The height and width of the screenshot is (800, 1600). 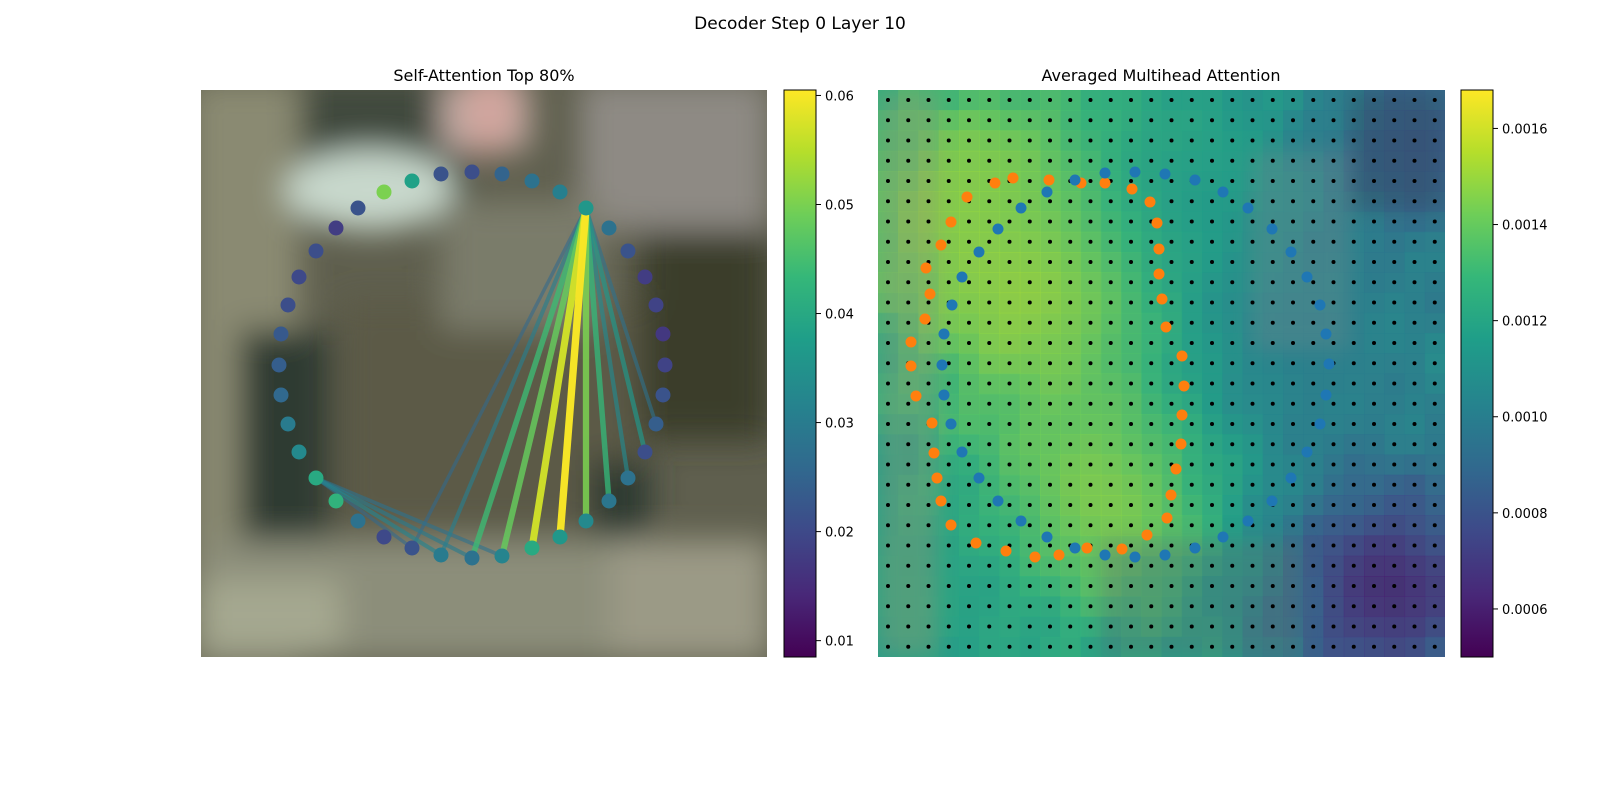 What do you see at coordinates (1504, 373) in the screenshot?
I see `colorbar-right: 0.0006 0.0008 0.0010 0.0012 0.0014 0.0016` at bounding box center [1504, 373].